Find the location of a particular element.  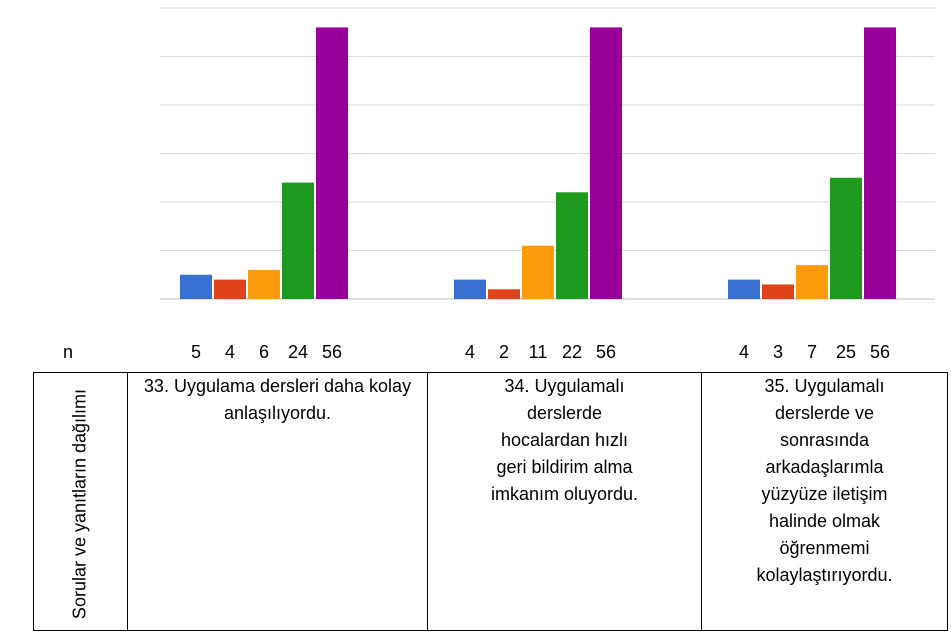

n-value: 5 is located at coordinates (196, 352).